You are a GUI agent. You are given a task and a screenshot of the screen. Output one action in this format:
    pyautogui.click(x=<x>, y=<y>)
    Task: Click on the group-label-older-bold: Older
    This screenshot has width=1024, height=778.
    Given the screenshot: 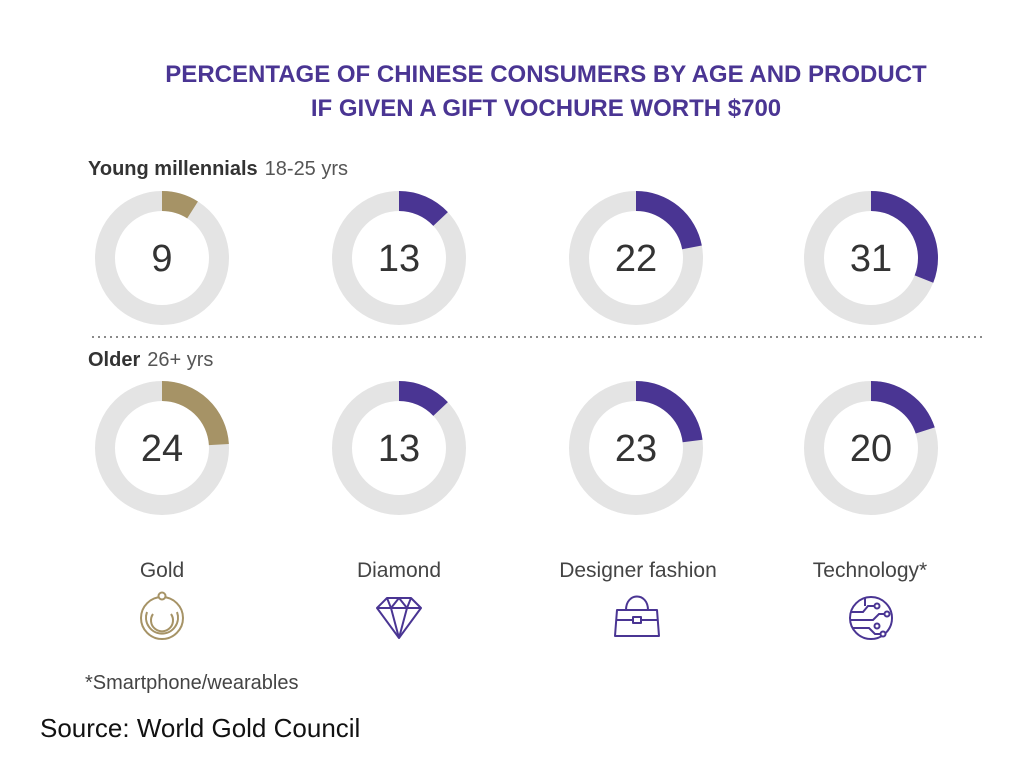 What is the action you would take?
    pyautogui.click(x=114, y=360)
    